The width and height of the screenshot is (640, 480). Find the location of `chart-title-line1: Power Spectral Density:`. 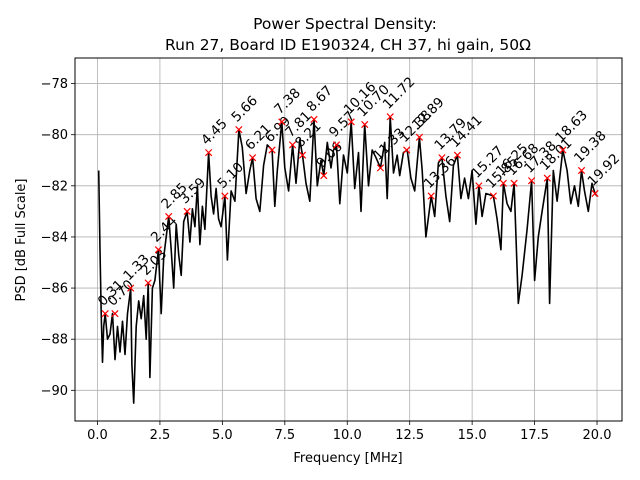

chart-title-line1: Power Spectral Density: is located at coordinates (345, 24).